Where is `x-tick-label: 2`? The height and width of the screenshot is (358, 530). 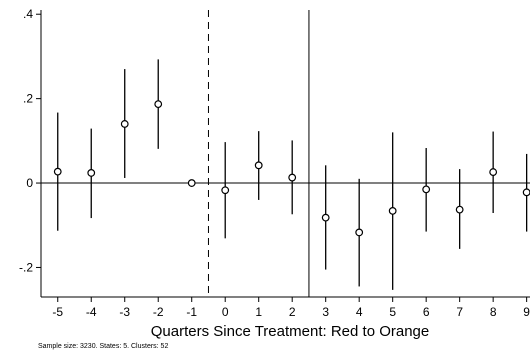 x-tick-label: 2 is located at coordinates (292, 312).